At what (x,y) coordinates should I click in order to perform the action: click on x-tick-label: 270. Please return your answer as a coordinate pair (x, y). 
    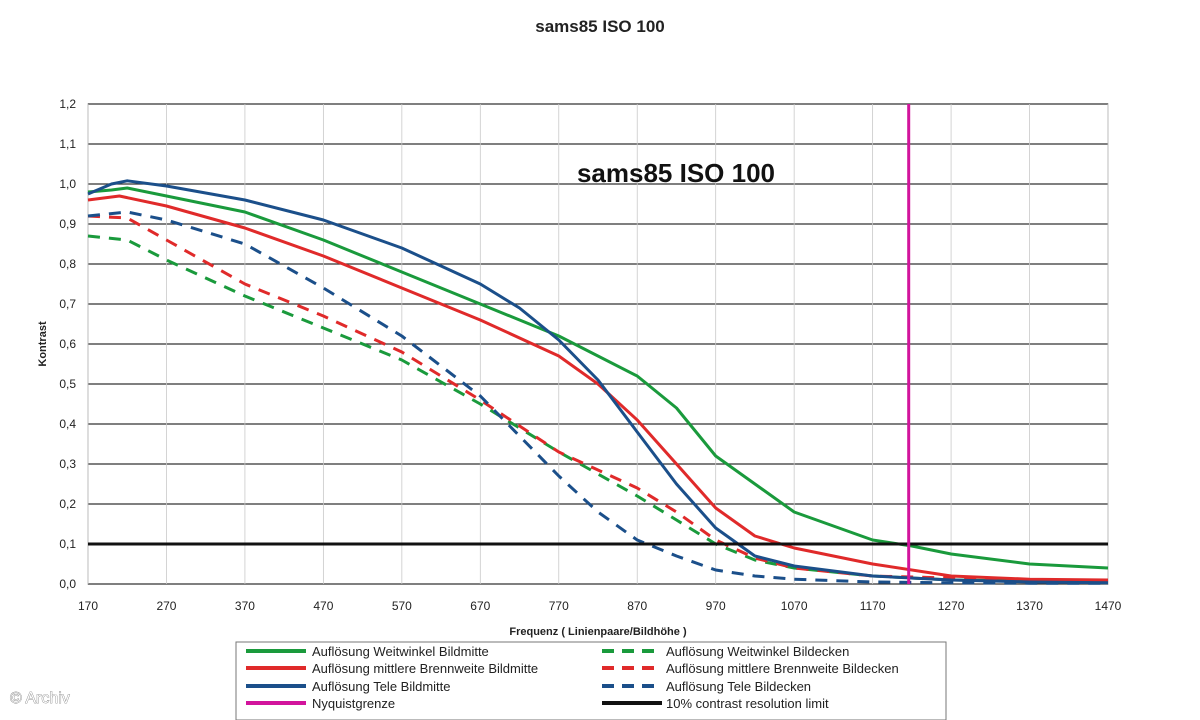
    Looking at the image, I should click on (166, 606).